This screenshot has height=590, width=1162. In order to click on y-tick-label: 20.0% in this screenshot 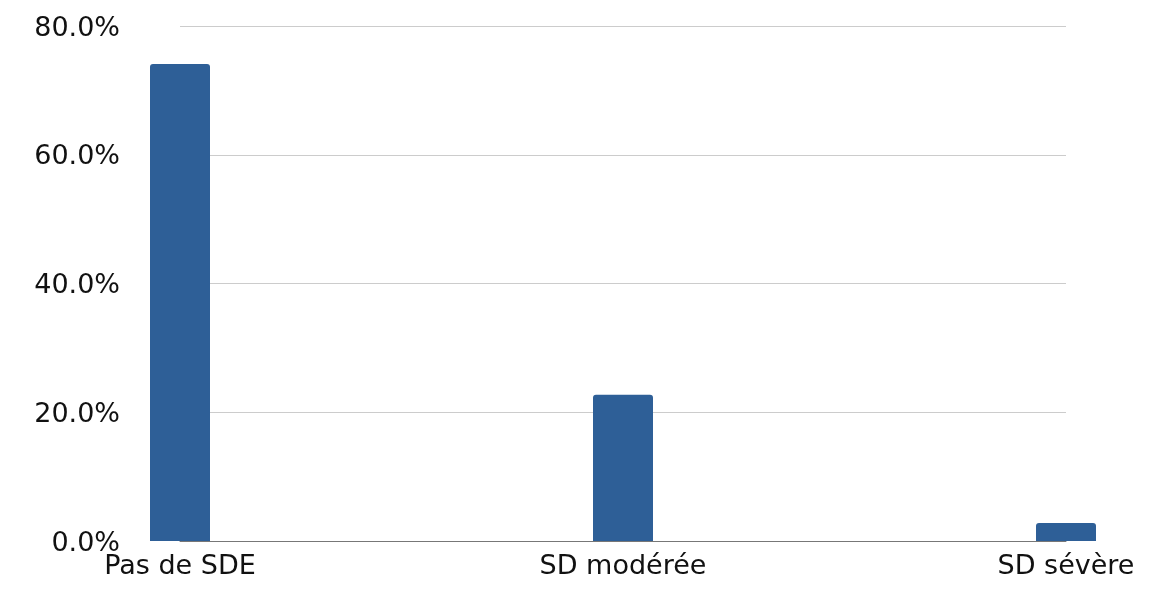, I will do `click(77, 412)`.